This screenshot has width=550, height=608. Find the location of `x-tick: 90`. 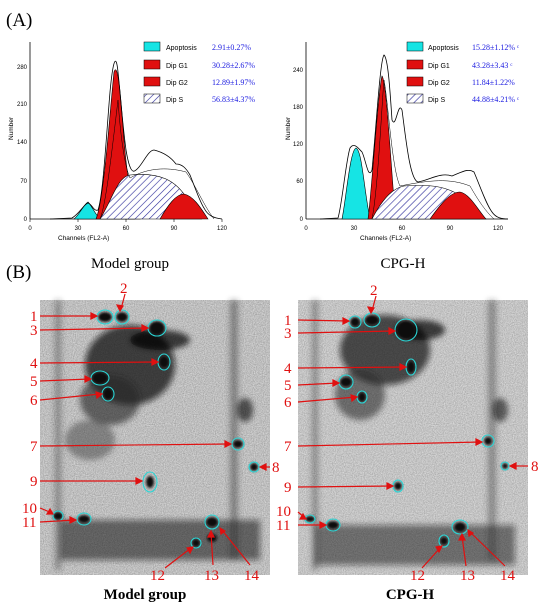

x-tick: 90 is located at coordinates (450, 229).